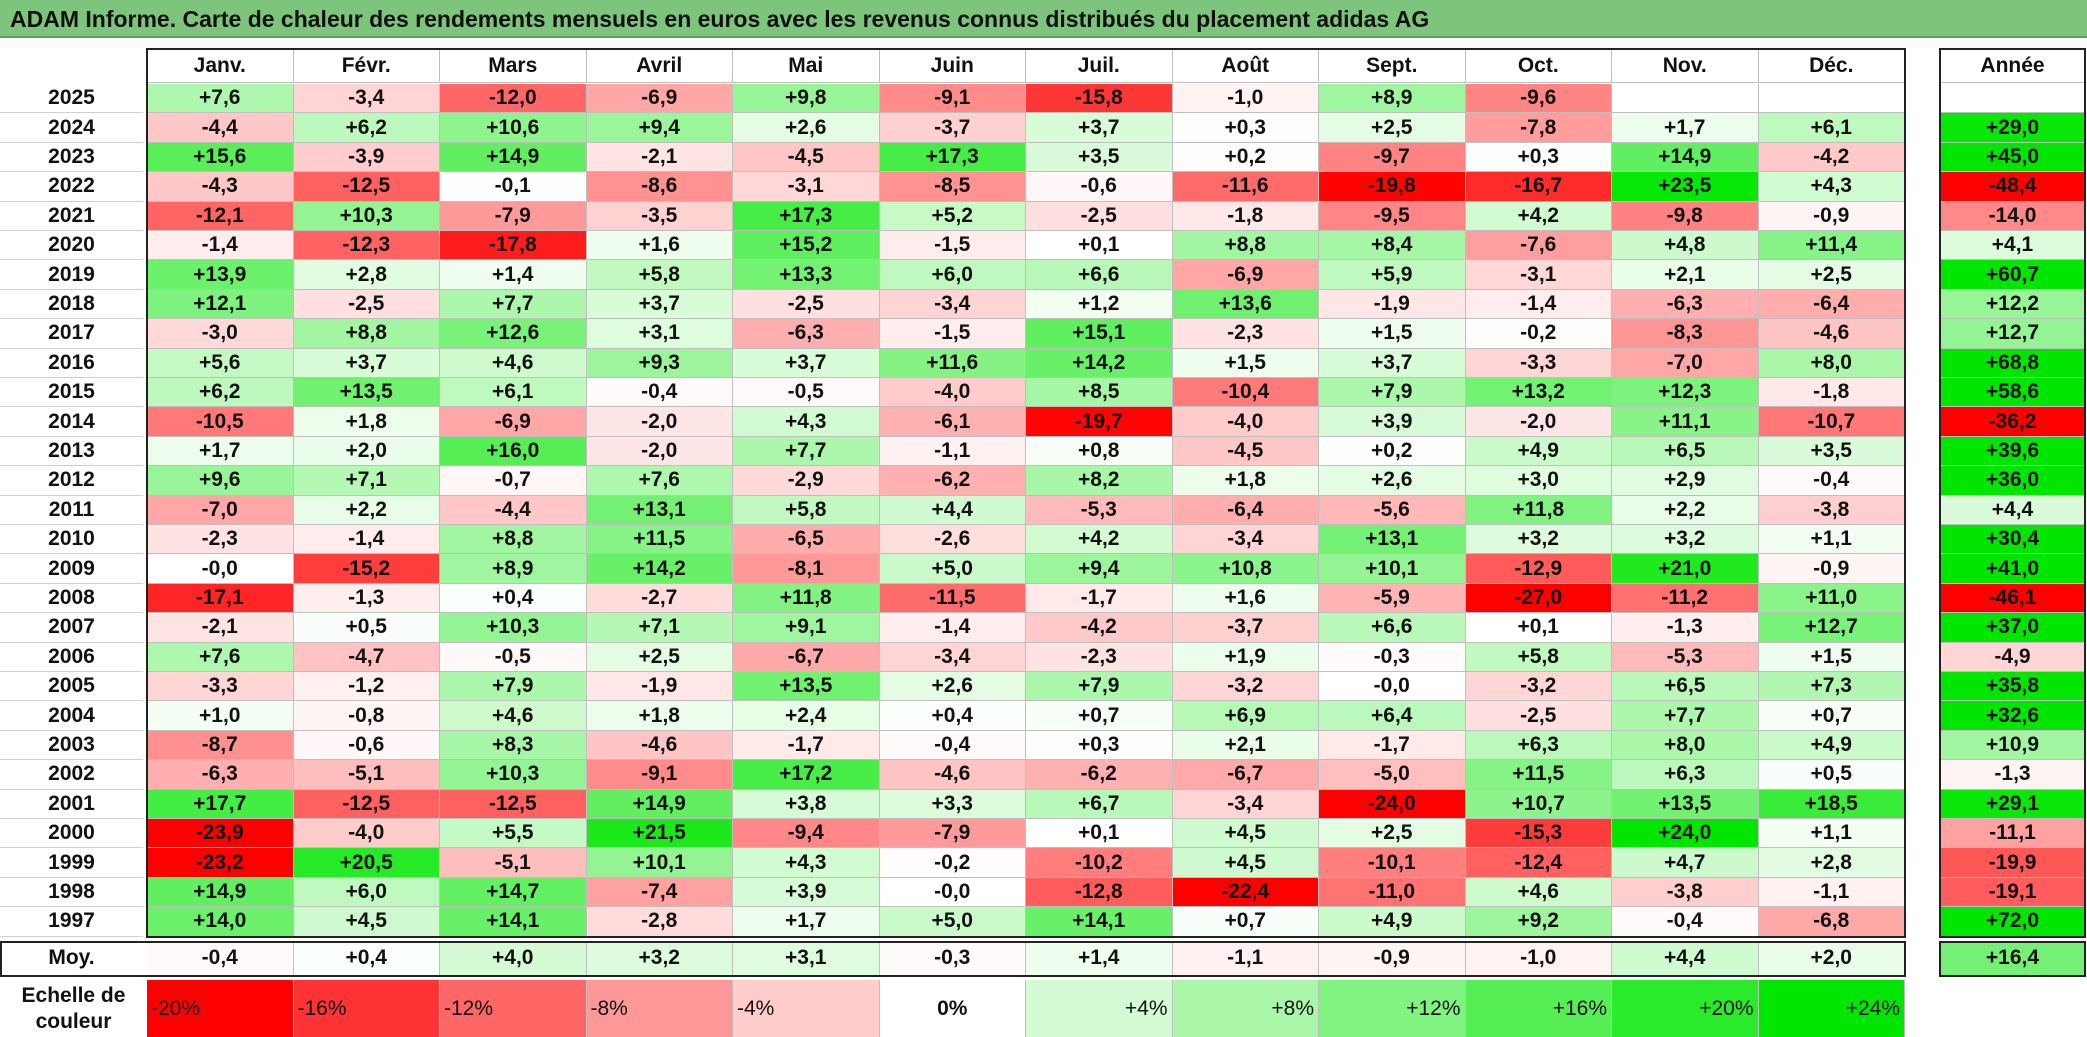 Image resolution: width=2087 pixels, height=1037 pixels. What do you see at coordinates (366, 128) in the screenshot?
I see `heatmap-cell: +6,2` at bounding box center [366, 128].